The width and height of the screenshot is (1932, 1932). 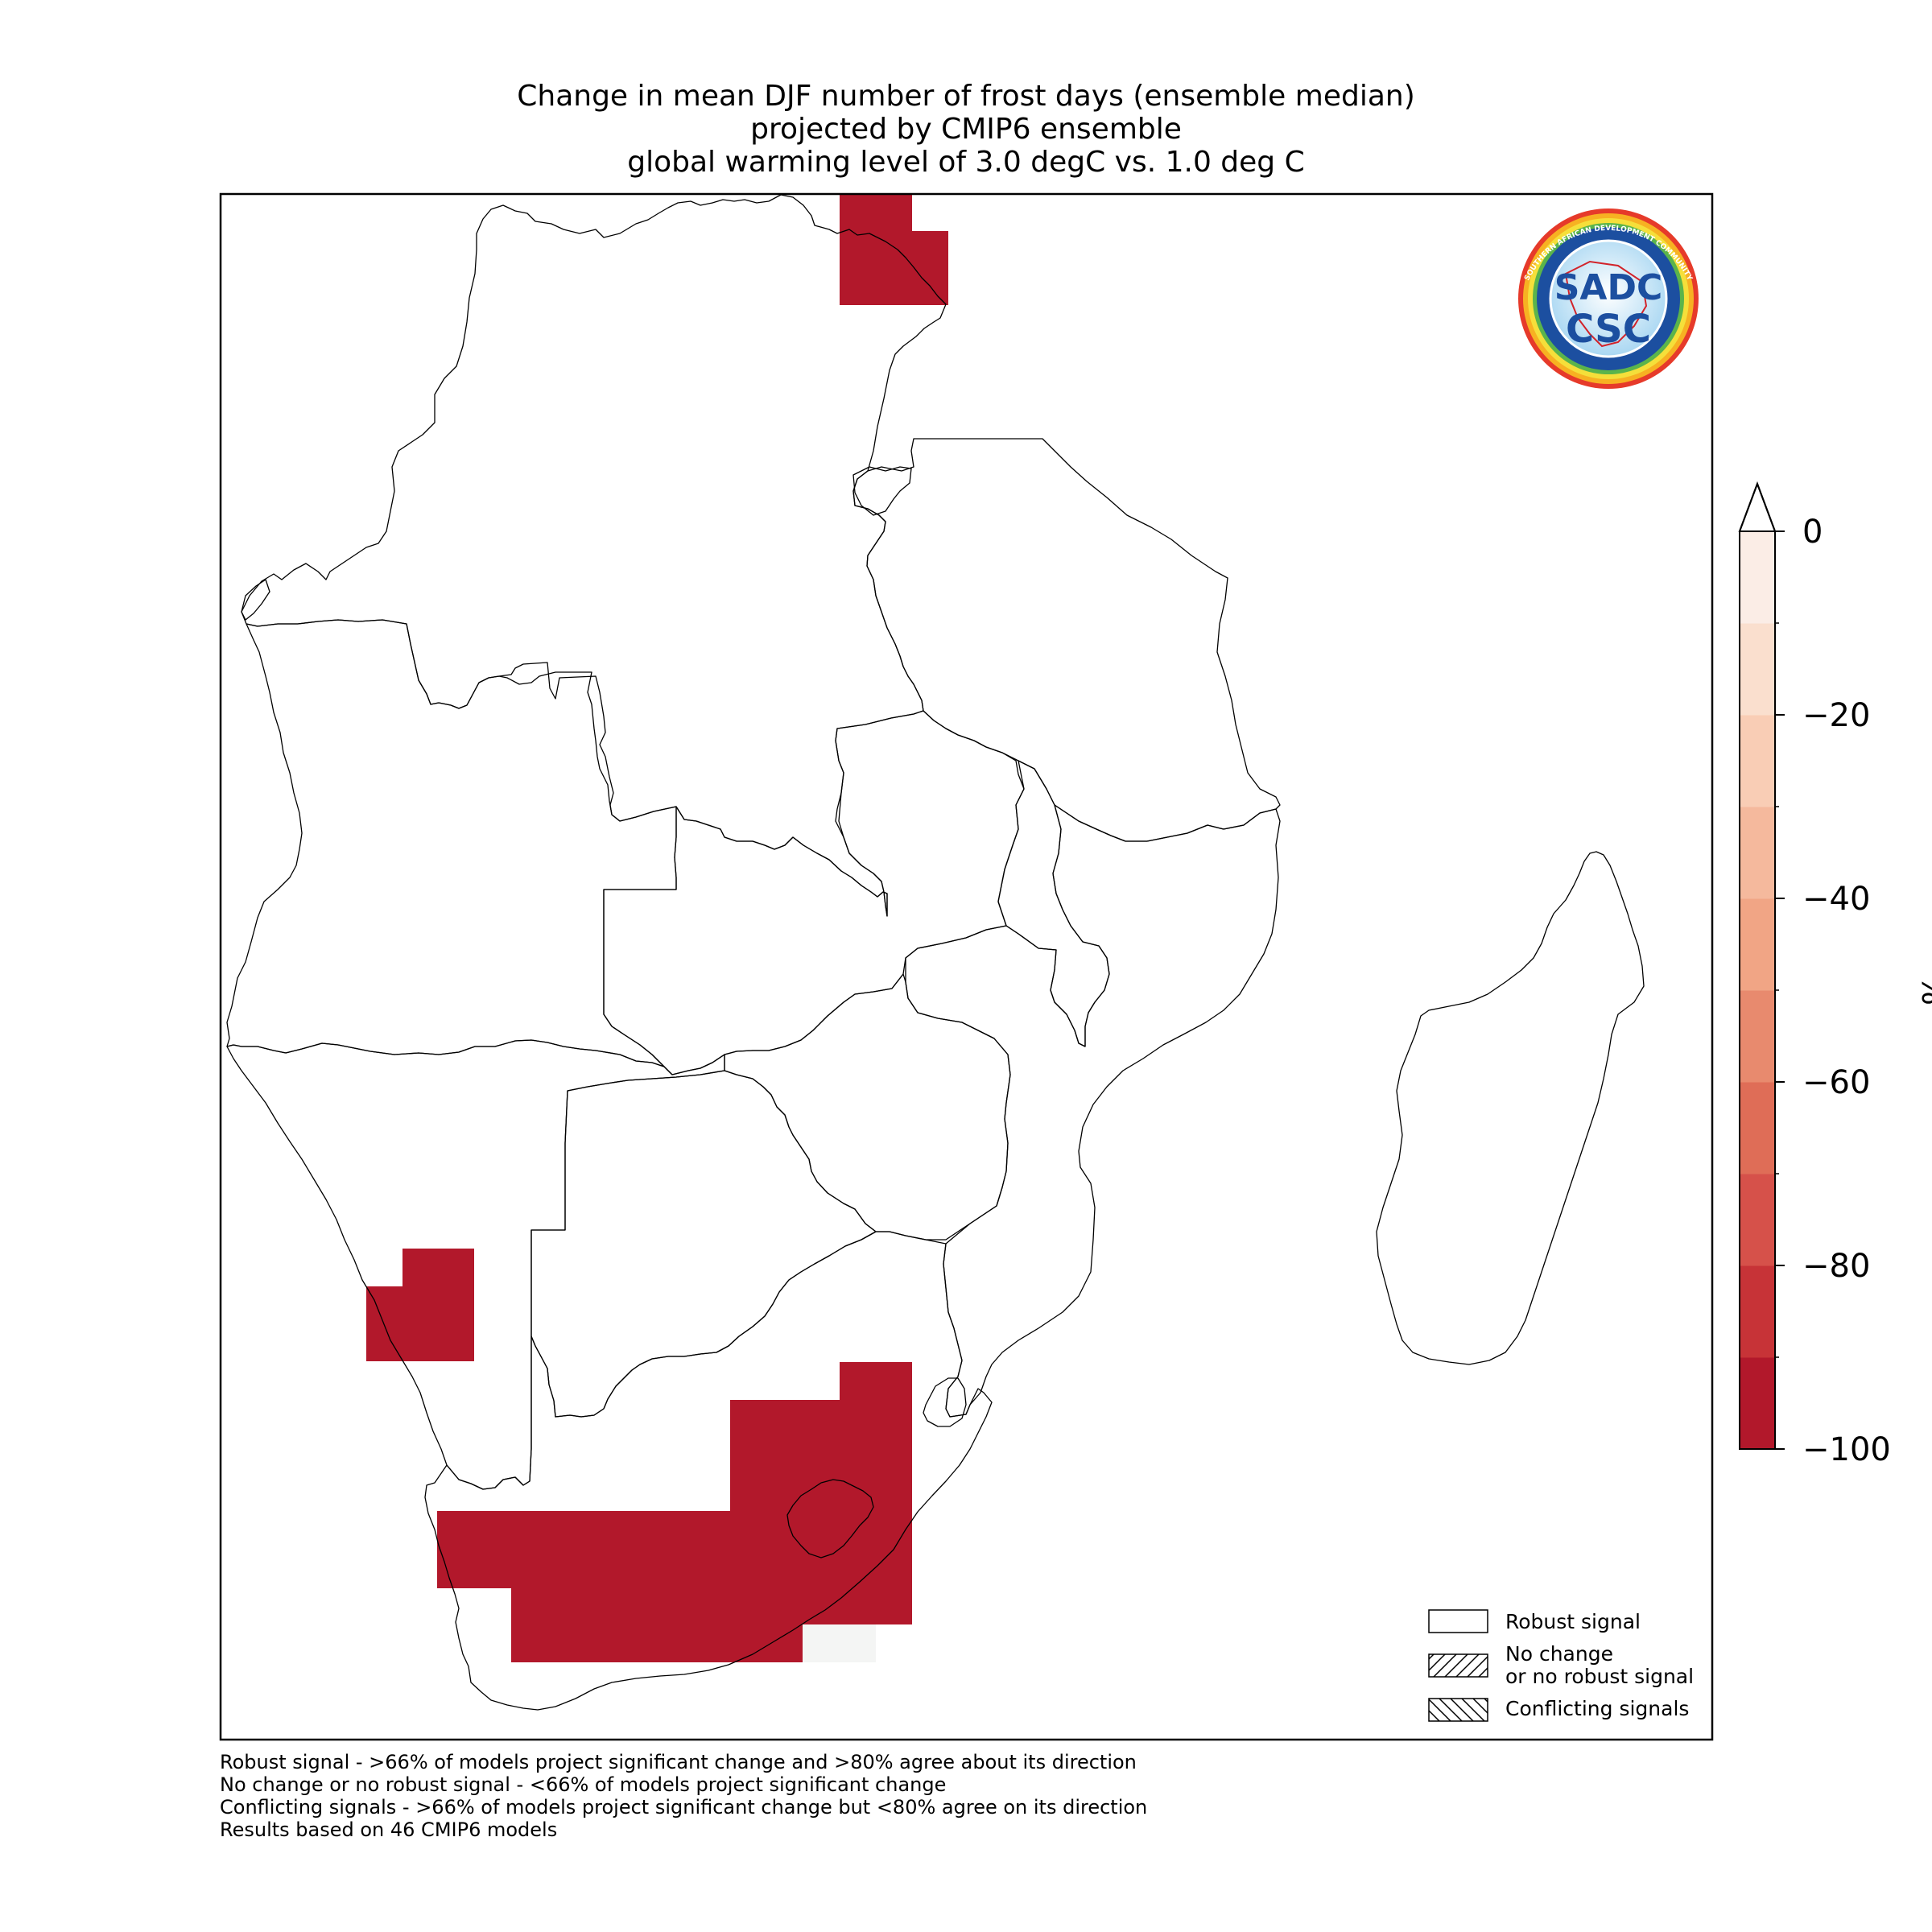 What do you see at coordinates (388, 1829) in the screenshot?
I see `footnote-4: Results based on 46 CMIP6 models` at bounding box center [388, 1829].